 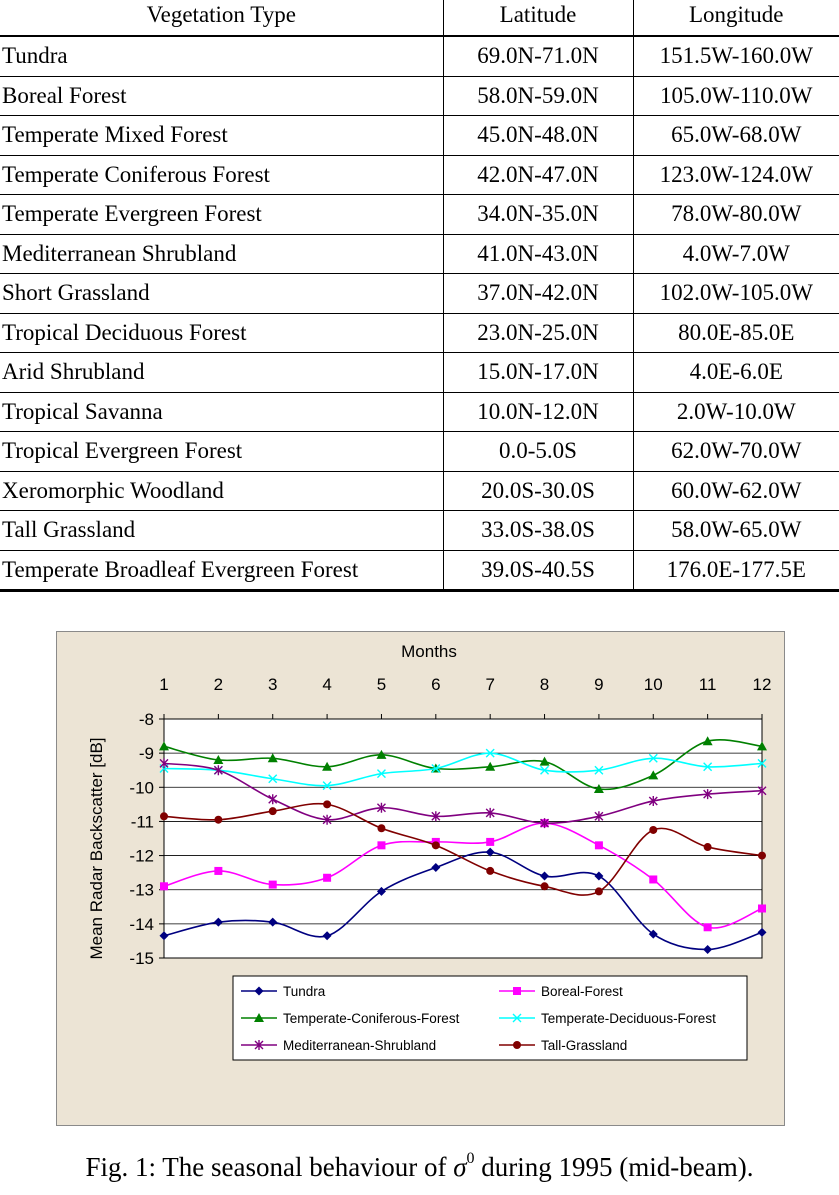 I want to click on x-tick-label: 8, so click(x=544, y=684).